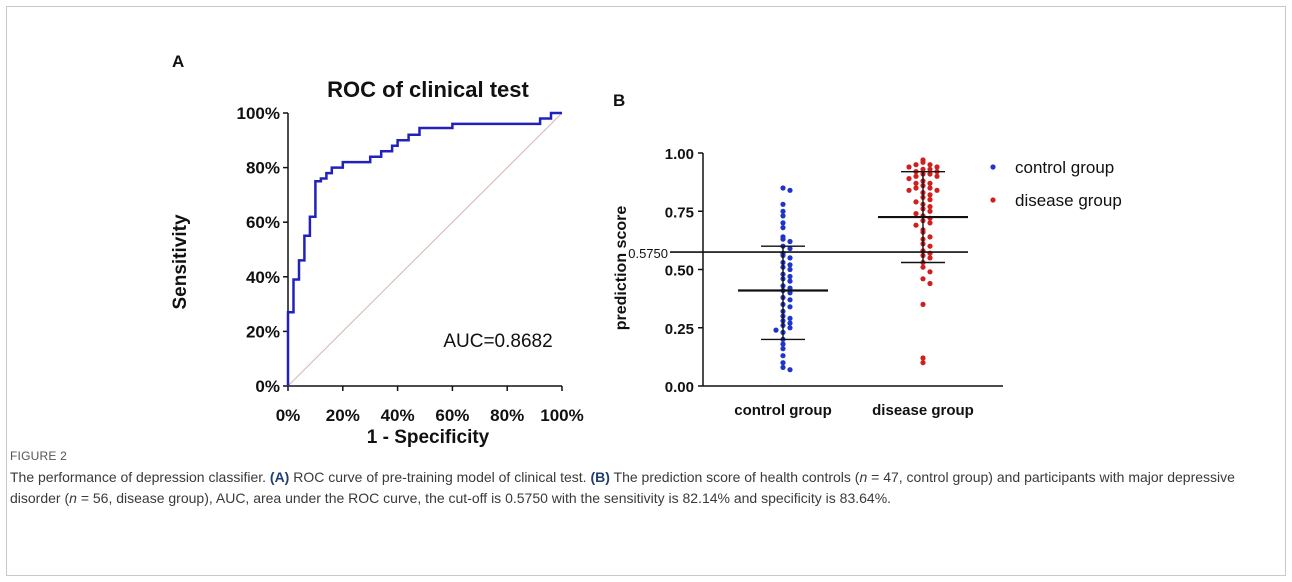 The height and width of the screenshot is (582, 1292). I want to click on score-y-tick-label: 0.25, so click(679, 329).